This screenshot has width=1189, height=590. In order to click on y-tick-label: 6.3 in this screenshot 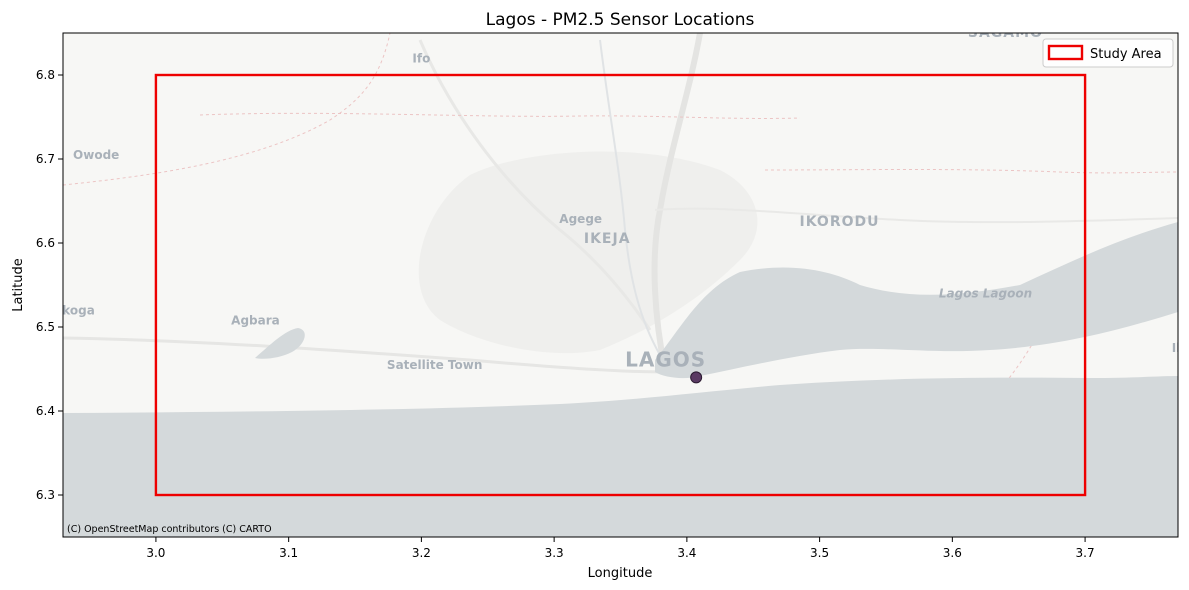, I will do `click(45, 495)`.